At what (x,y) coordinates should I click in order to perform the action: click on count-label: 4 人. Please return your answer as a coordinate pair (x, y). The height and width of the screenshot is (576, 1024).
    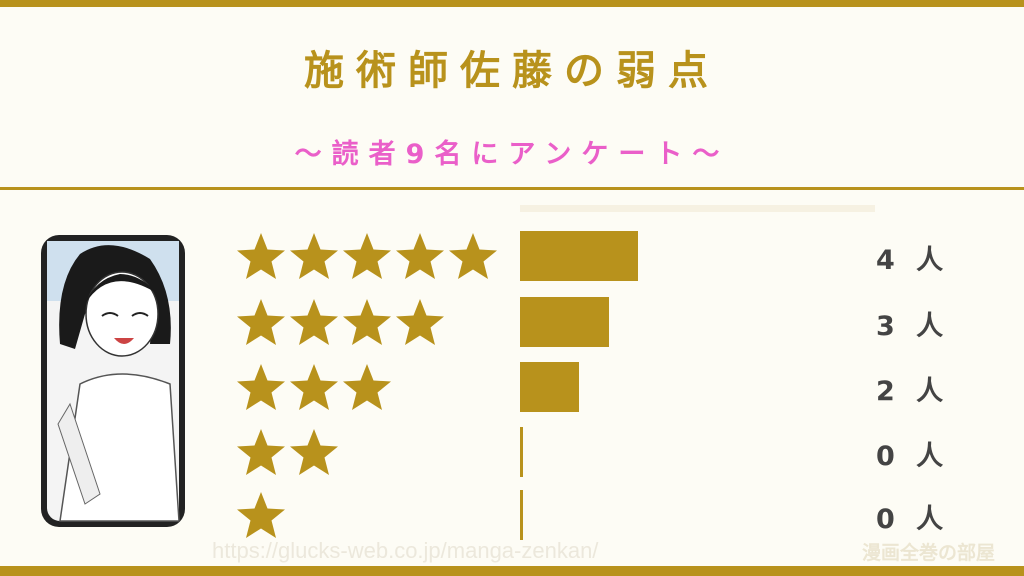
    Looking at the image, I should click on (913, 260).